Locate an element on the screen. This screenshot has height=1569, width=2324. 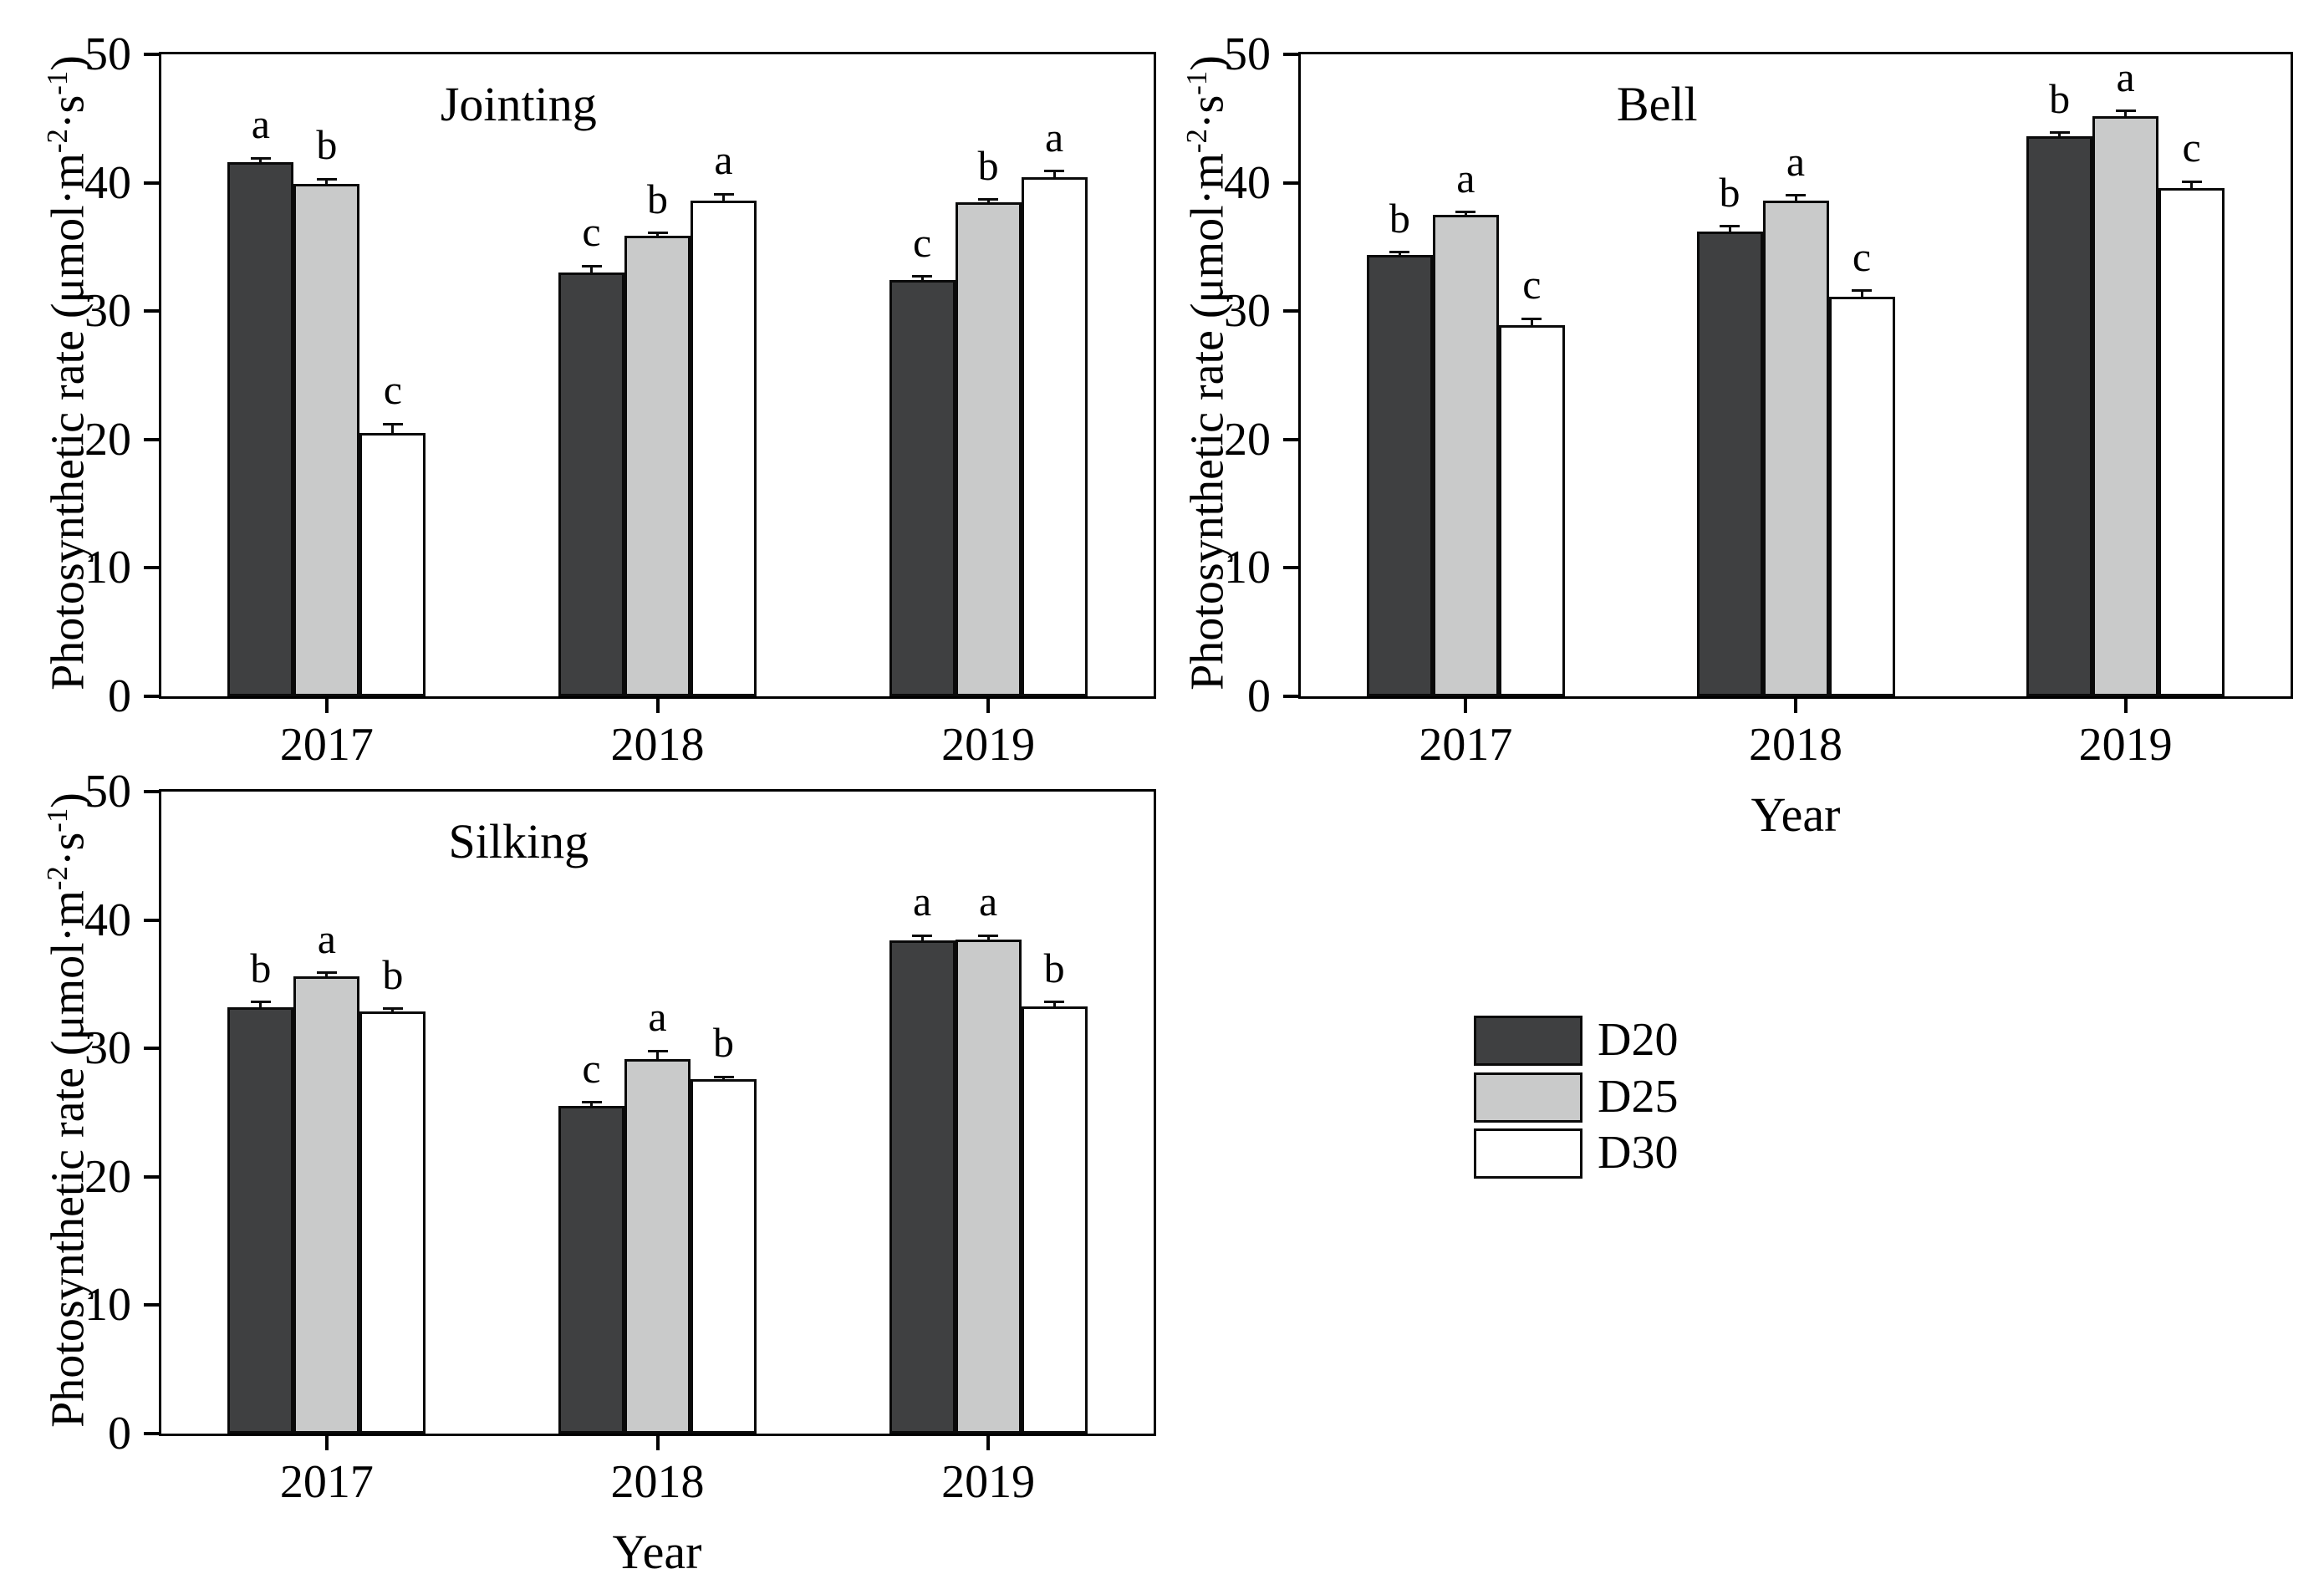
significance-letter-d20-2017: b is located at coordinates (261, 967).